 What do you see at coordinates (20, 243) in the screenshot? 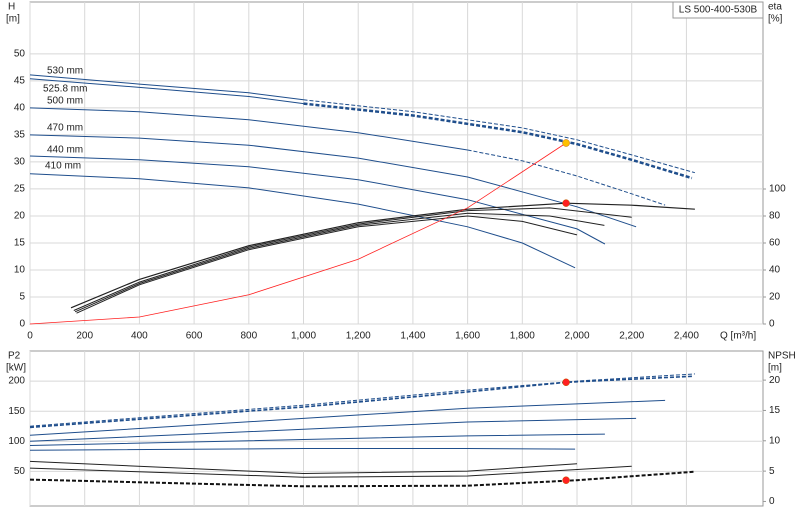
I see `y-tick-label: 15` at bounding box center [20, 243].